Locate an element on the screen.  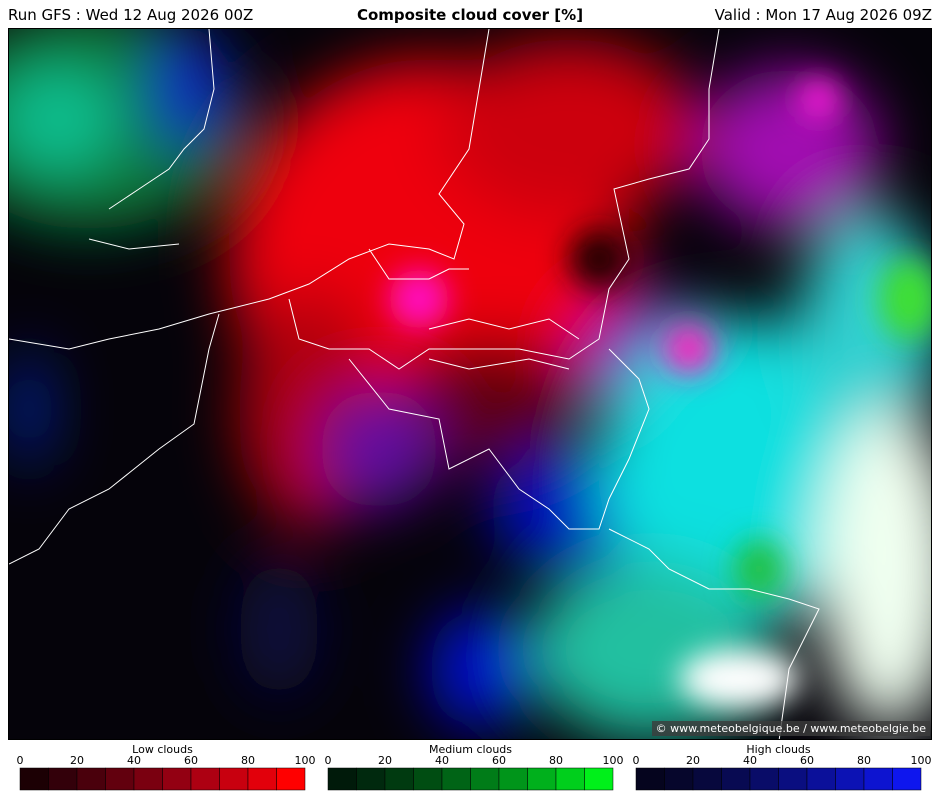
legend-label: Low clouds is located at coordinates (162, 749).